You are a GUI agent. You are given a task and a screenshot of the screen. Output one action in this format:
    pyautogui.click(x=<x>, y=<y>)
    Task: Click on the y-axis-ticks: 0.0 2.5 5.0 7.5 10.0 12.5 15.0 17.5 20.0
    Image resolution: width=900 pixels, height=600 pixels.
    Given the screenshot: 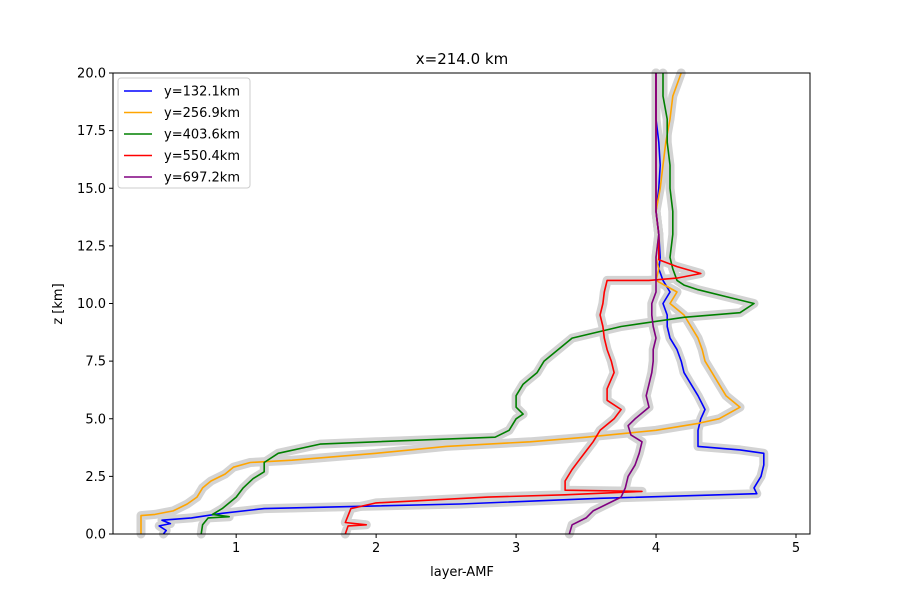 What is the action you would take?
    pyautogui.click(x=95, y=305)
    